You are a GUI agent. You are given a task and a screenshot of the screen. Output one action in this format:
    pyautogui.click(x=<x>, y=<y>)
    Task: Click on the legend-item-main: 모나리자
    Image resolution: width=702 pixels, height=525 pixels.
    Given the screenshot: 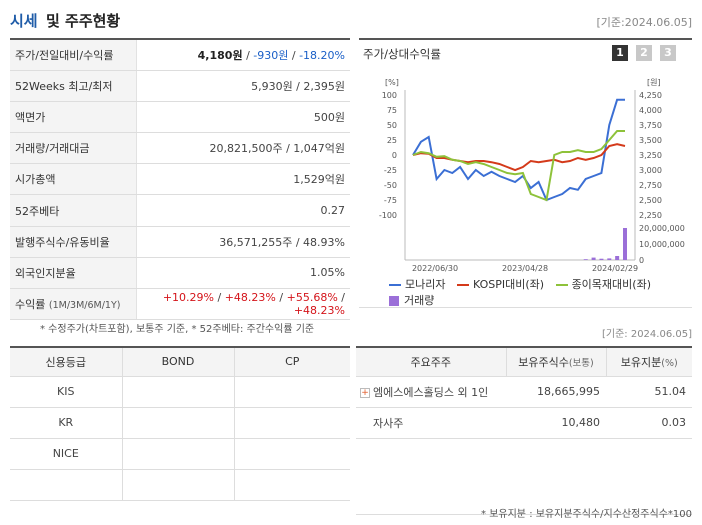 What is the action you would take?
    pyautogui.click(x=417, y=284)
    